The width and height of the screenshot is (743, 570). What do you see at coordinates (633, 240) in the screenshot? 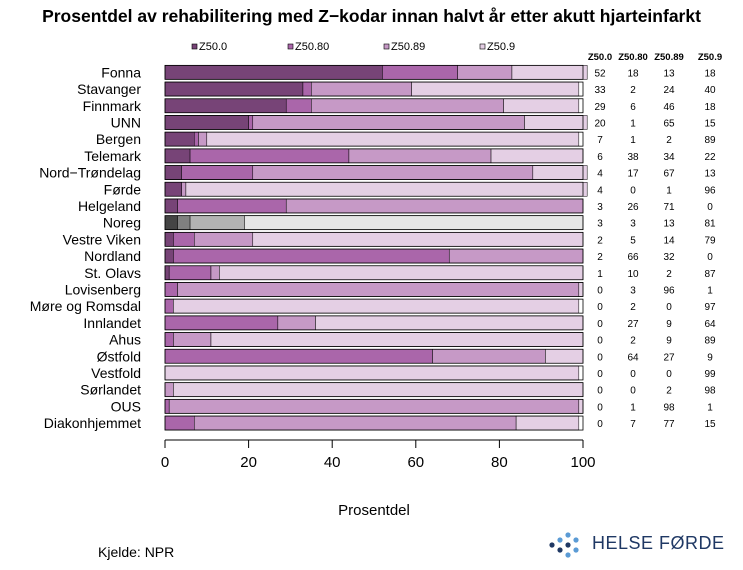
I see `table-value: 5` at bounding box center [633, 240].